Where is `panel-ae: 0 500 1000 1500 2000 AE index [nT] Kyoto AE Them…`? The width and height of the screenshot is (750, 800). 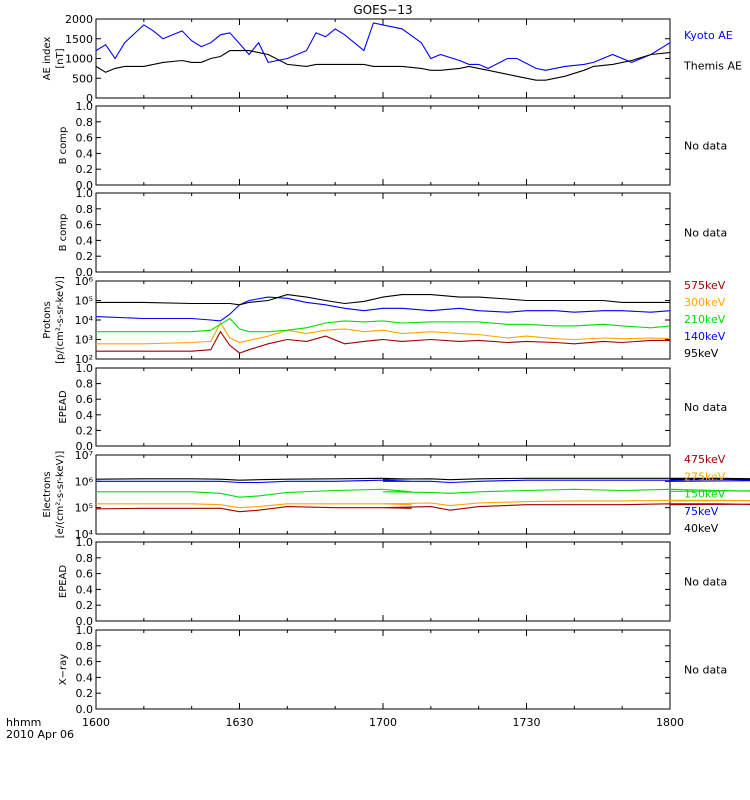 panel-ae: 0 500 1000 1500 2000 AE index [nT] Kyoto AE Them… is located at coordinates (392, 59).